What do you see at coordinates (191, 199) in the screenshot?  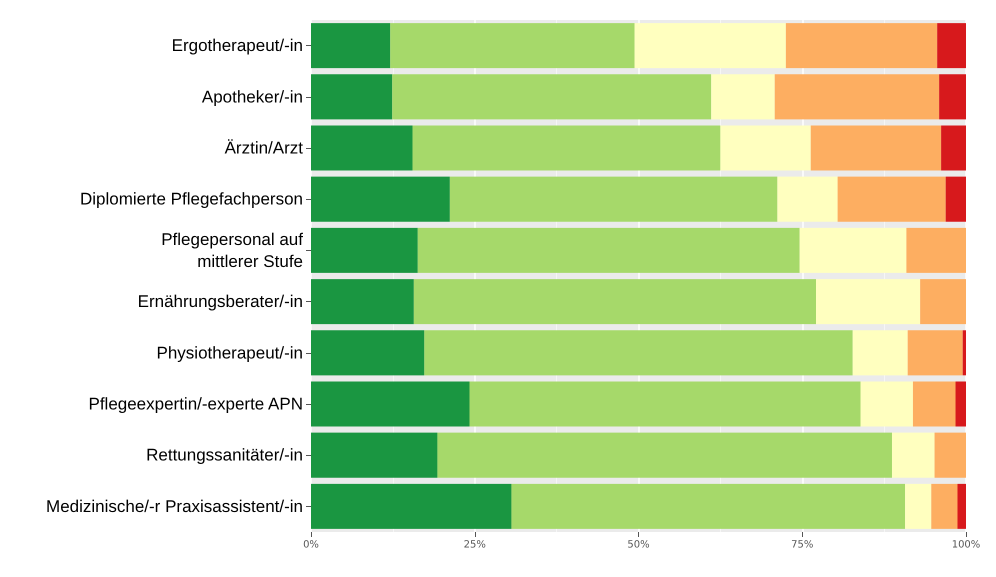 I see `y-tick-label: Diplomierte Pflegefachperson` at bounding box center [191, 199].